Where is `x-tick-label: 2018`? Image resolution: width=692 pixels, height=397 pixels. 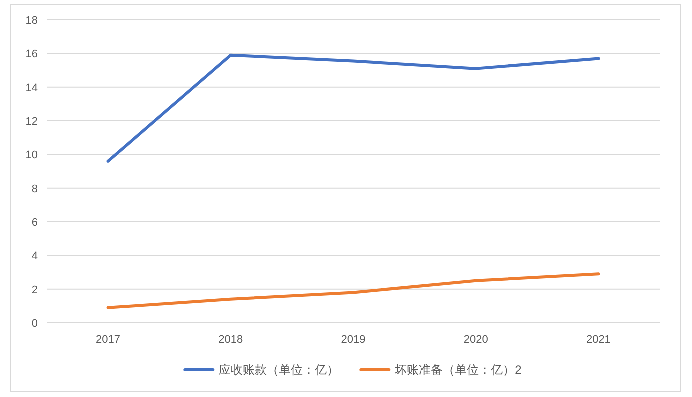
x-tick-label: 2018 is located at coordinates (231, 340).